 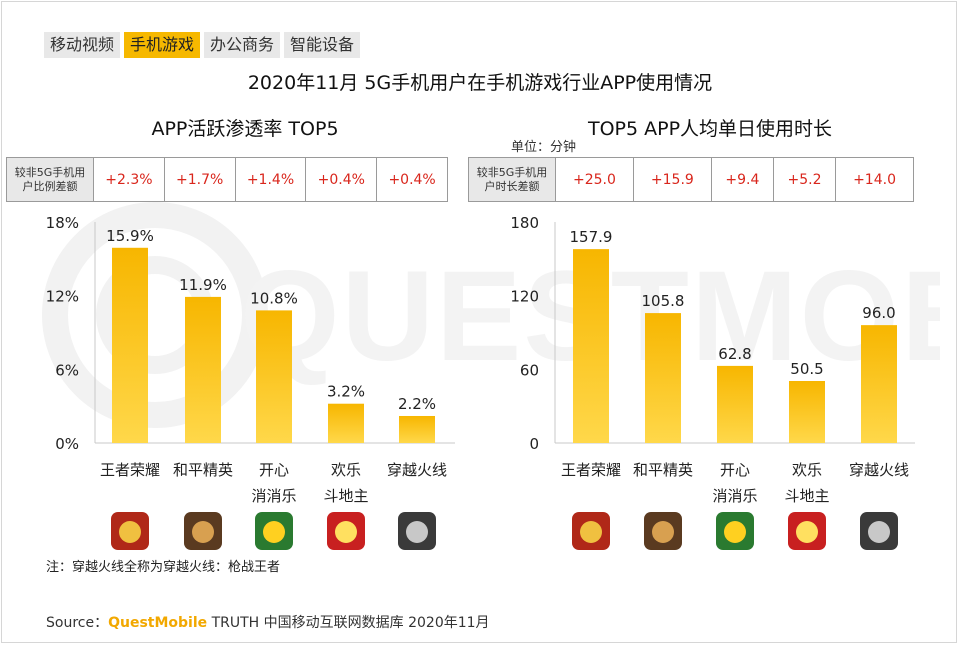 What do you see at coordinates (270, 179) in the screenshot?
I see `diff-value: +1.4%` at bounding box center [270, 179].